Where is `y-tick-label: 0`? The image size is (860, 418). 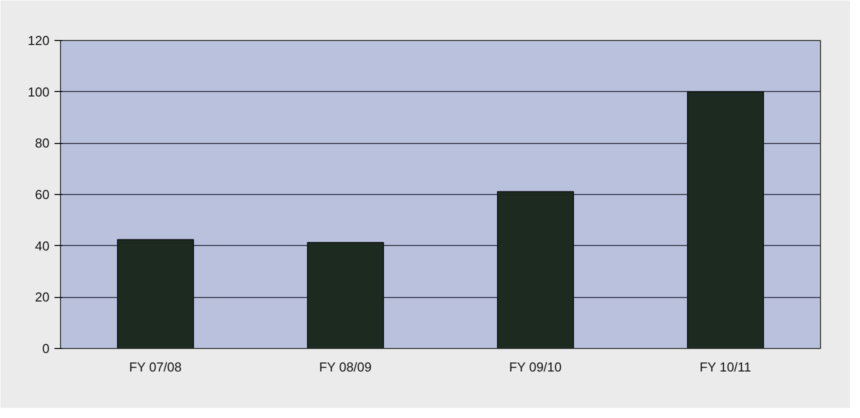 y-tick-label: 0 is located at coordinates (46, 348).